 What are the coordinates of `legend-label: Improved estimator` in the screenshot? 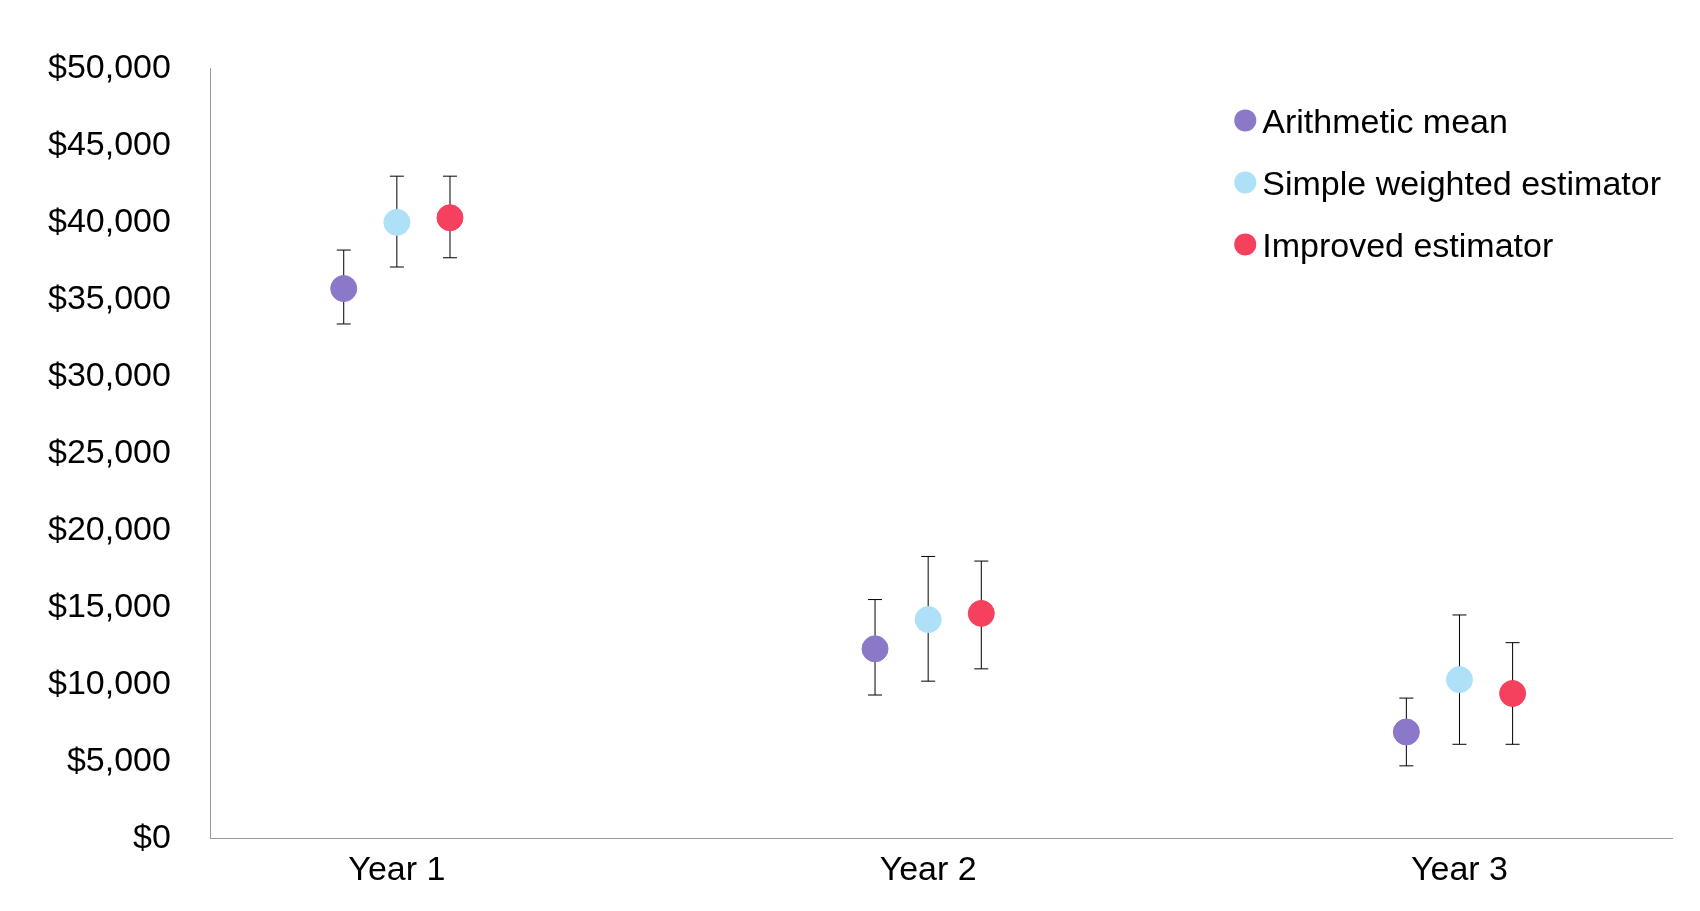 It's located at (1408, 244).